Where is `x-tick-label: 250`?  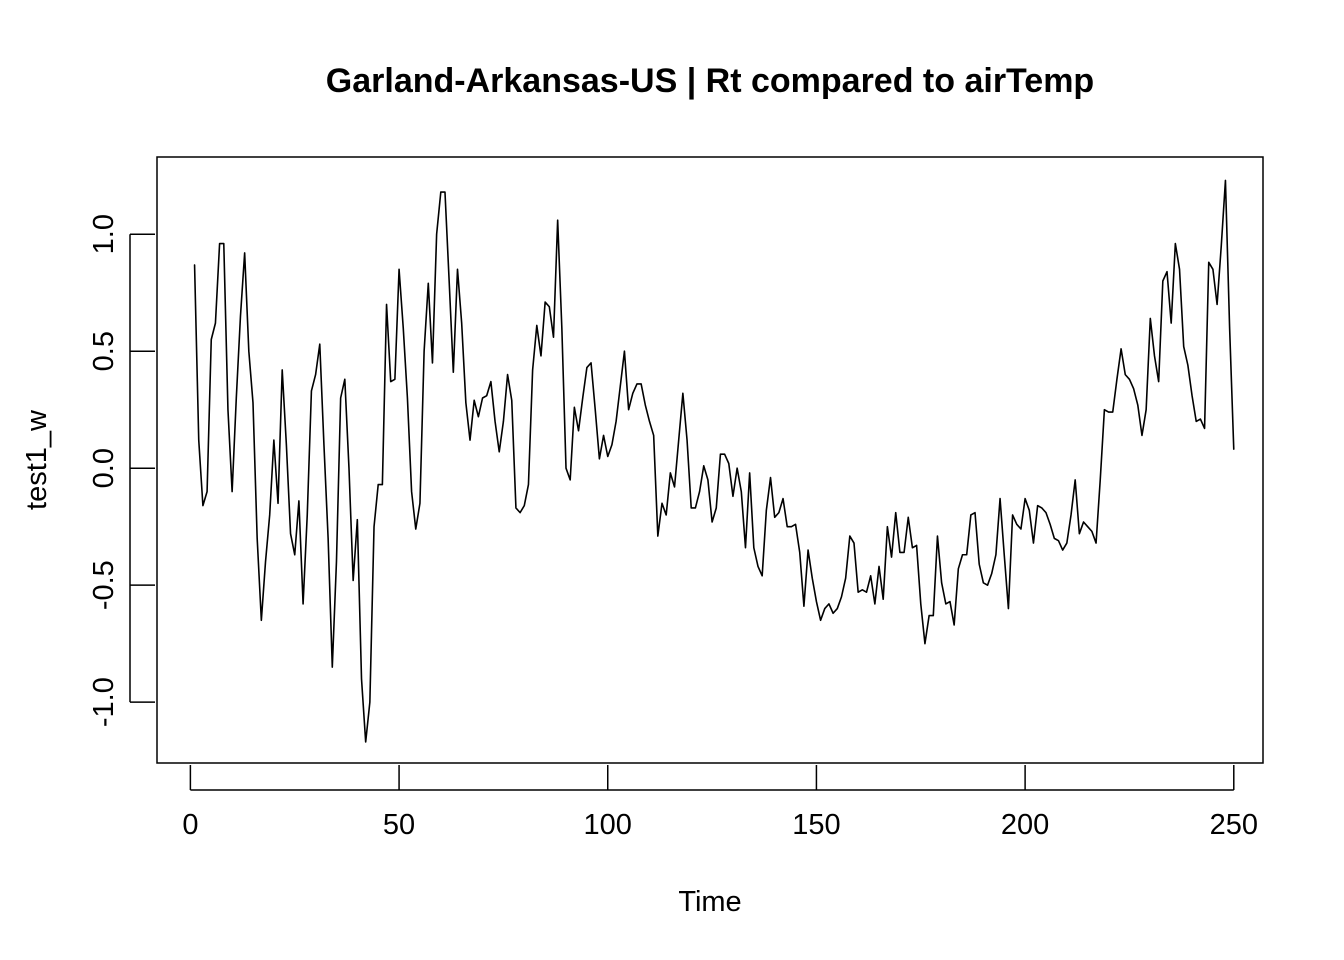 x-tick-label: 250 is located at coordinates (1234, 825).